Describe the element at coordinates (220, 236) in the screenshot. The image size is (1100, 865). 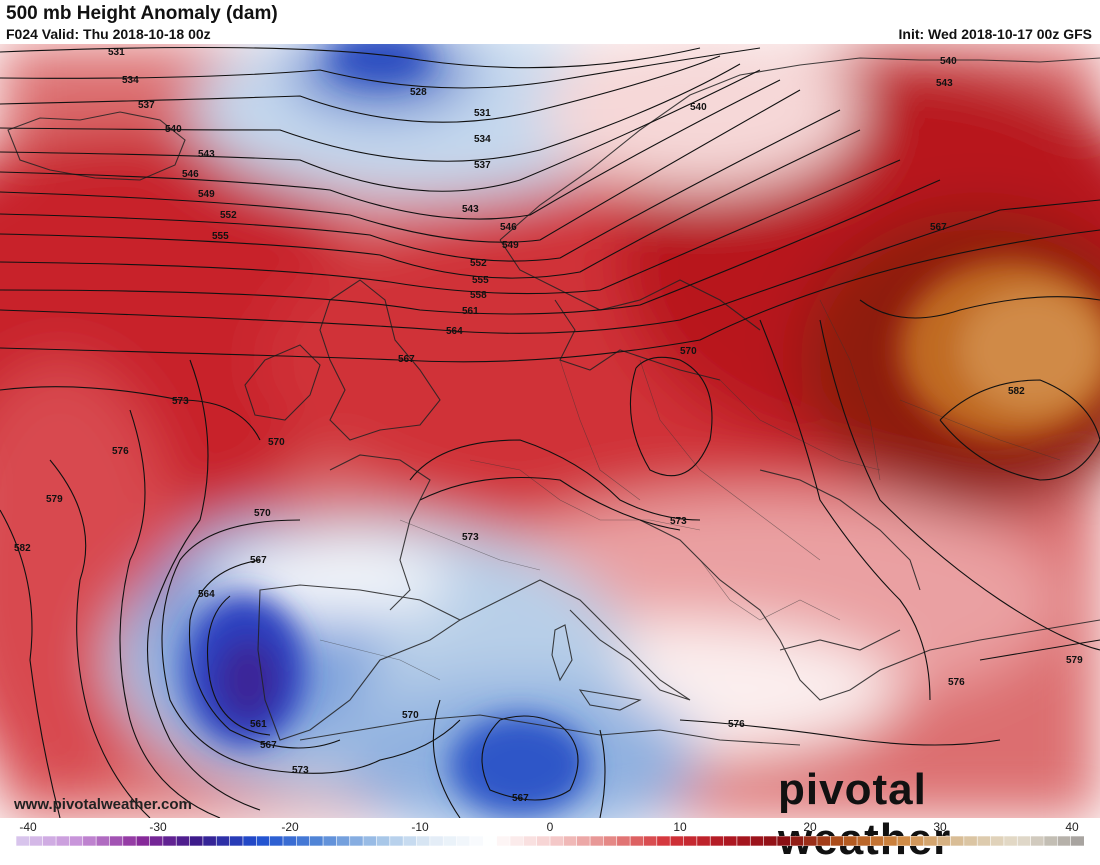
I see `svg-text: 555` at that location.